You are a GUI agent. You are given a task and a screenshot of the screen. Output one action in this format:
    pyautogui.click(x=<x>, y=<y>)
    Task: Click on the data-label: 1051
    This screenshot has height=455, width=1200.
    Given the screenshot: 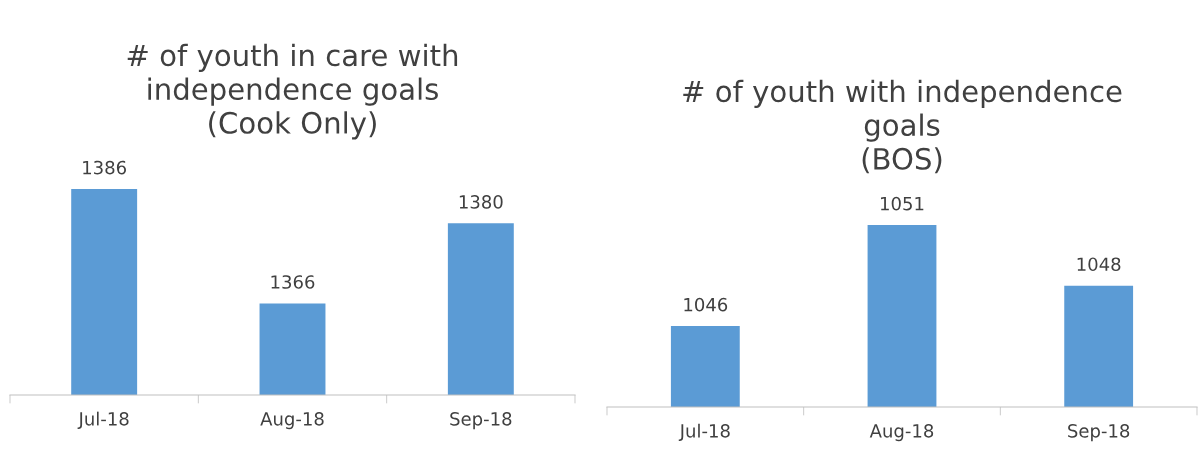 What is the action you would take?
    pyautogui.click(x=902, y=203)
    